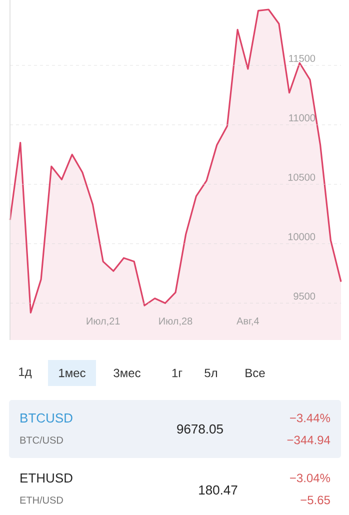  What do you see at coordinates (315, 500) in the screenshot?
I see `text: −5.65` at bounding box center [315, 500].